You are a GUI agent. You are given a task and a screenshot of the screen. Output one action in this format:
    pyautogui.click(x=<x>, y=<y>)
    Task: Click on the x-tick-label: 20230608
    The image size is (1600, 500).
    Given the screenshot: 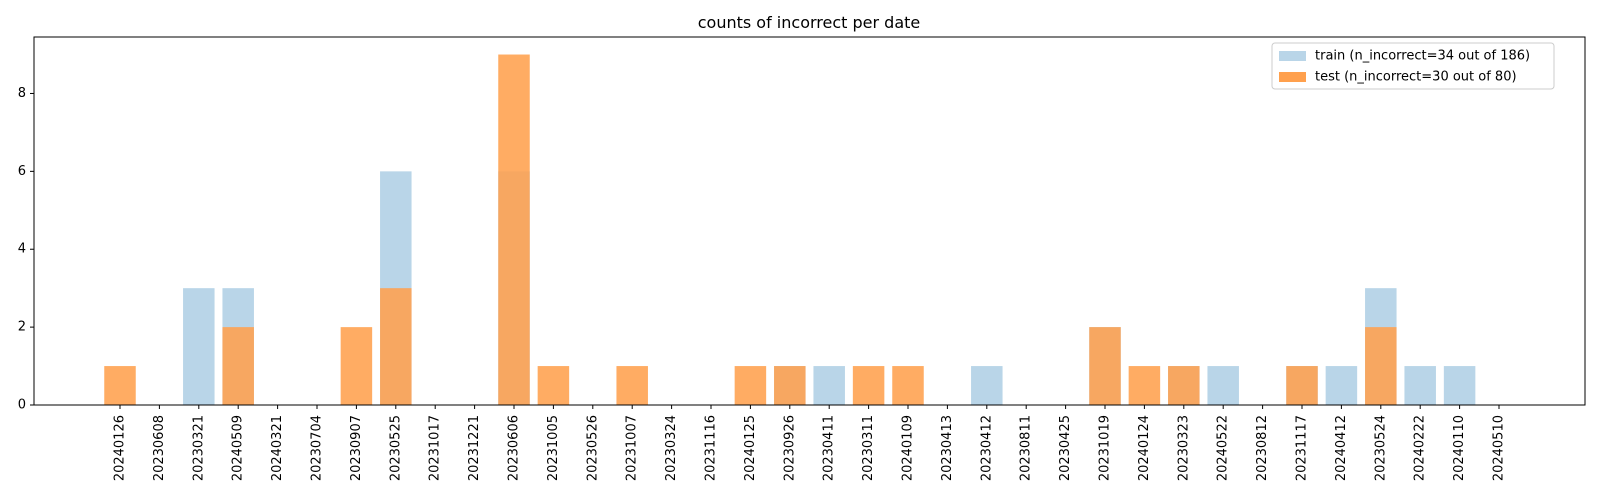 What is the action you would take?
    pyautogui.click(x=159, y=448)
    